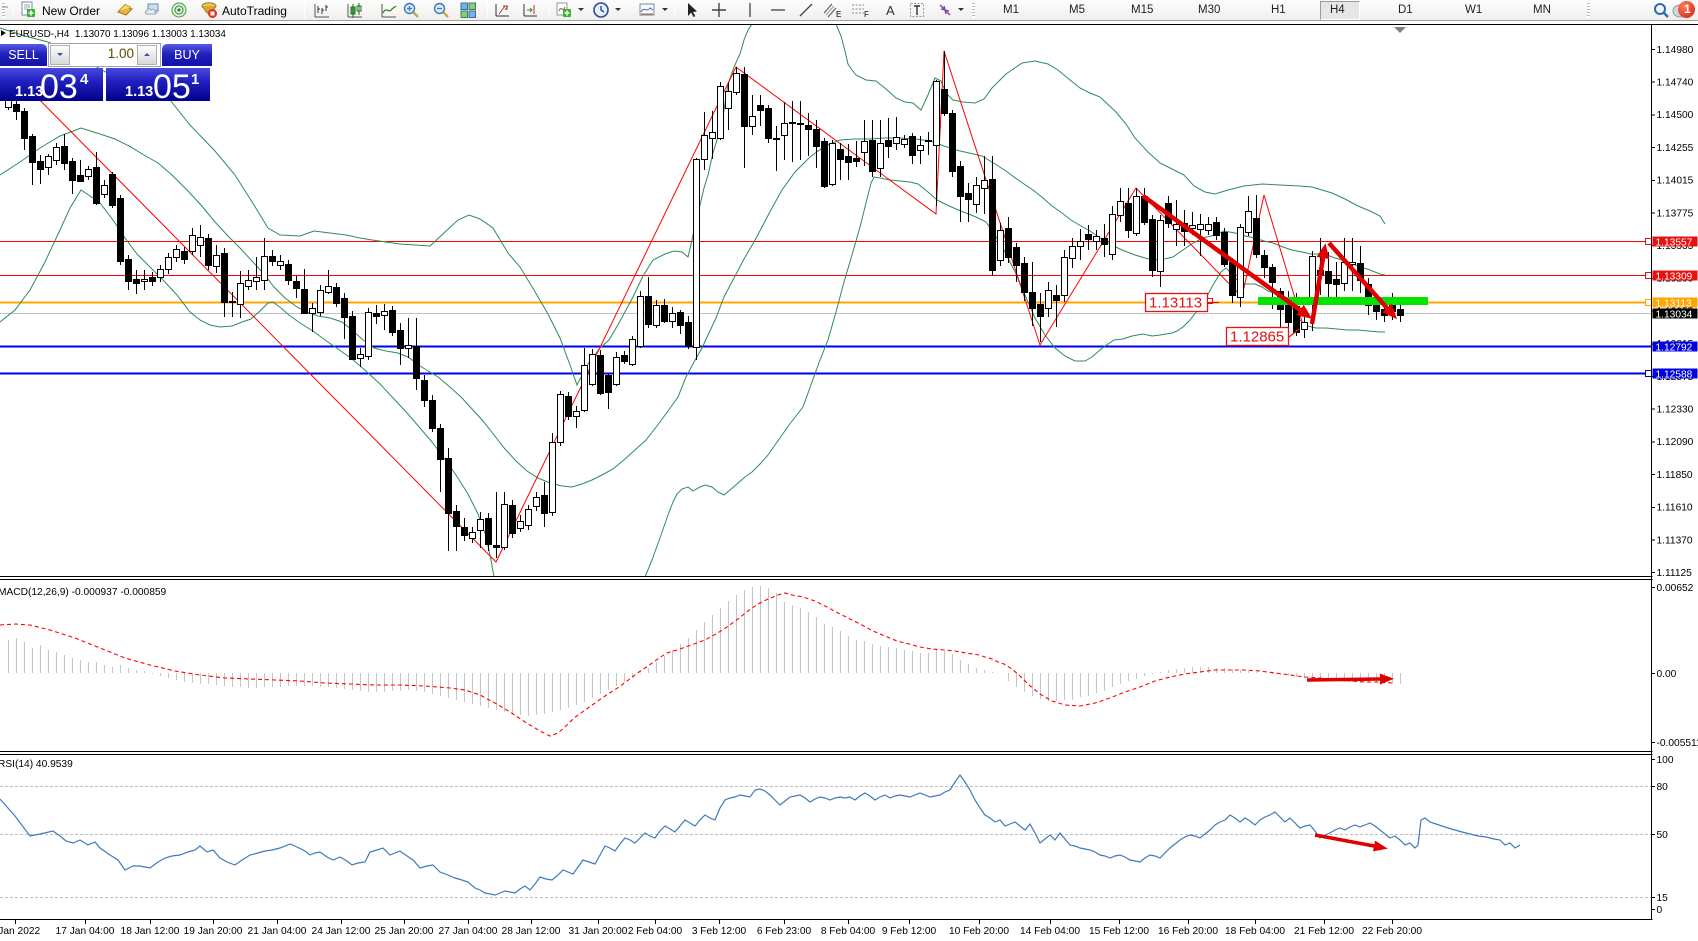 The height and width of the screenshot is (941, 1698). What do you see at coordinates (979, 931) in the screenshot?
I see `svg-text: 10 Feb 20:00` at bounding box center [979, 931].